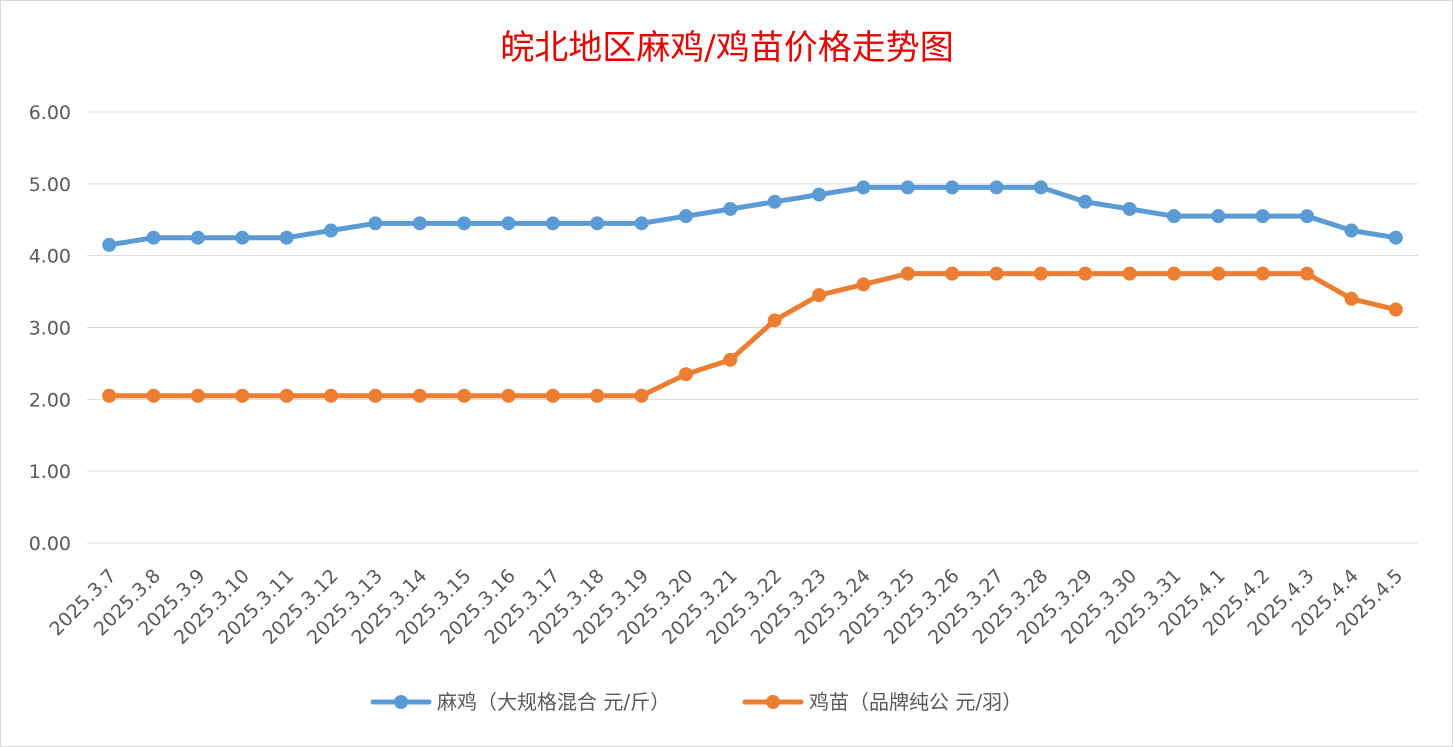  Describe the element at coordinates (50, 544) in the screenshot. I see `y-tick-label: 0.00` at that location.